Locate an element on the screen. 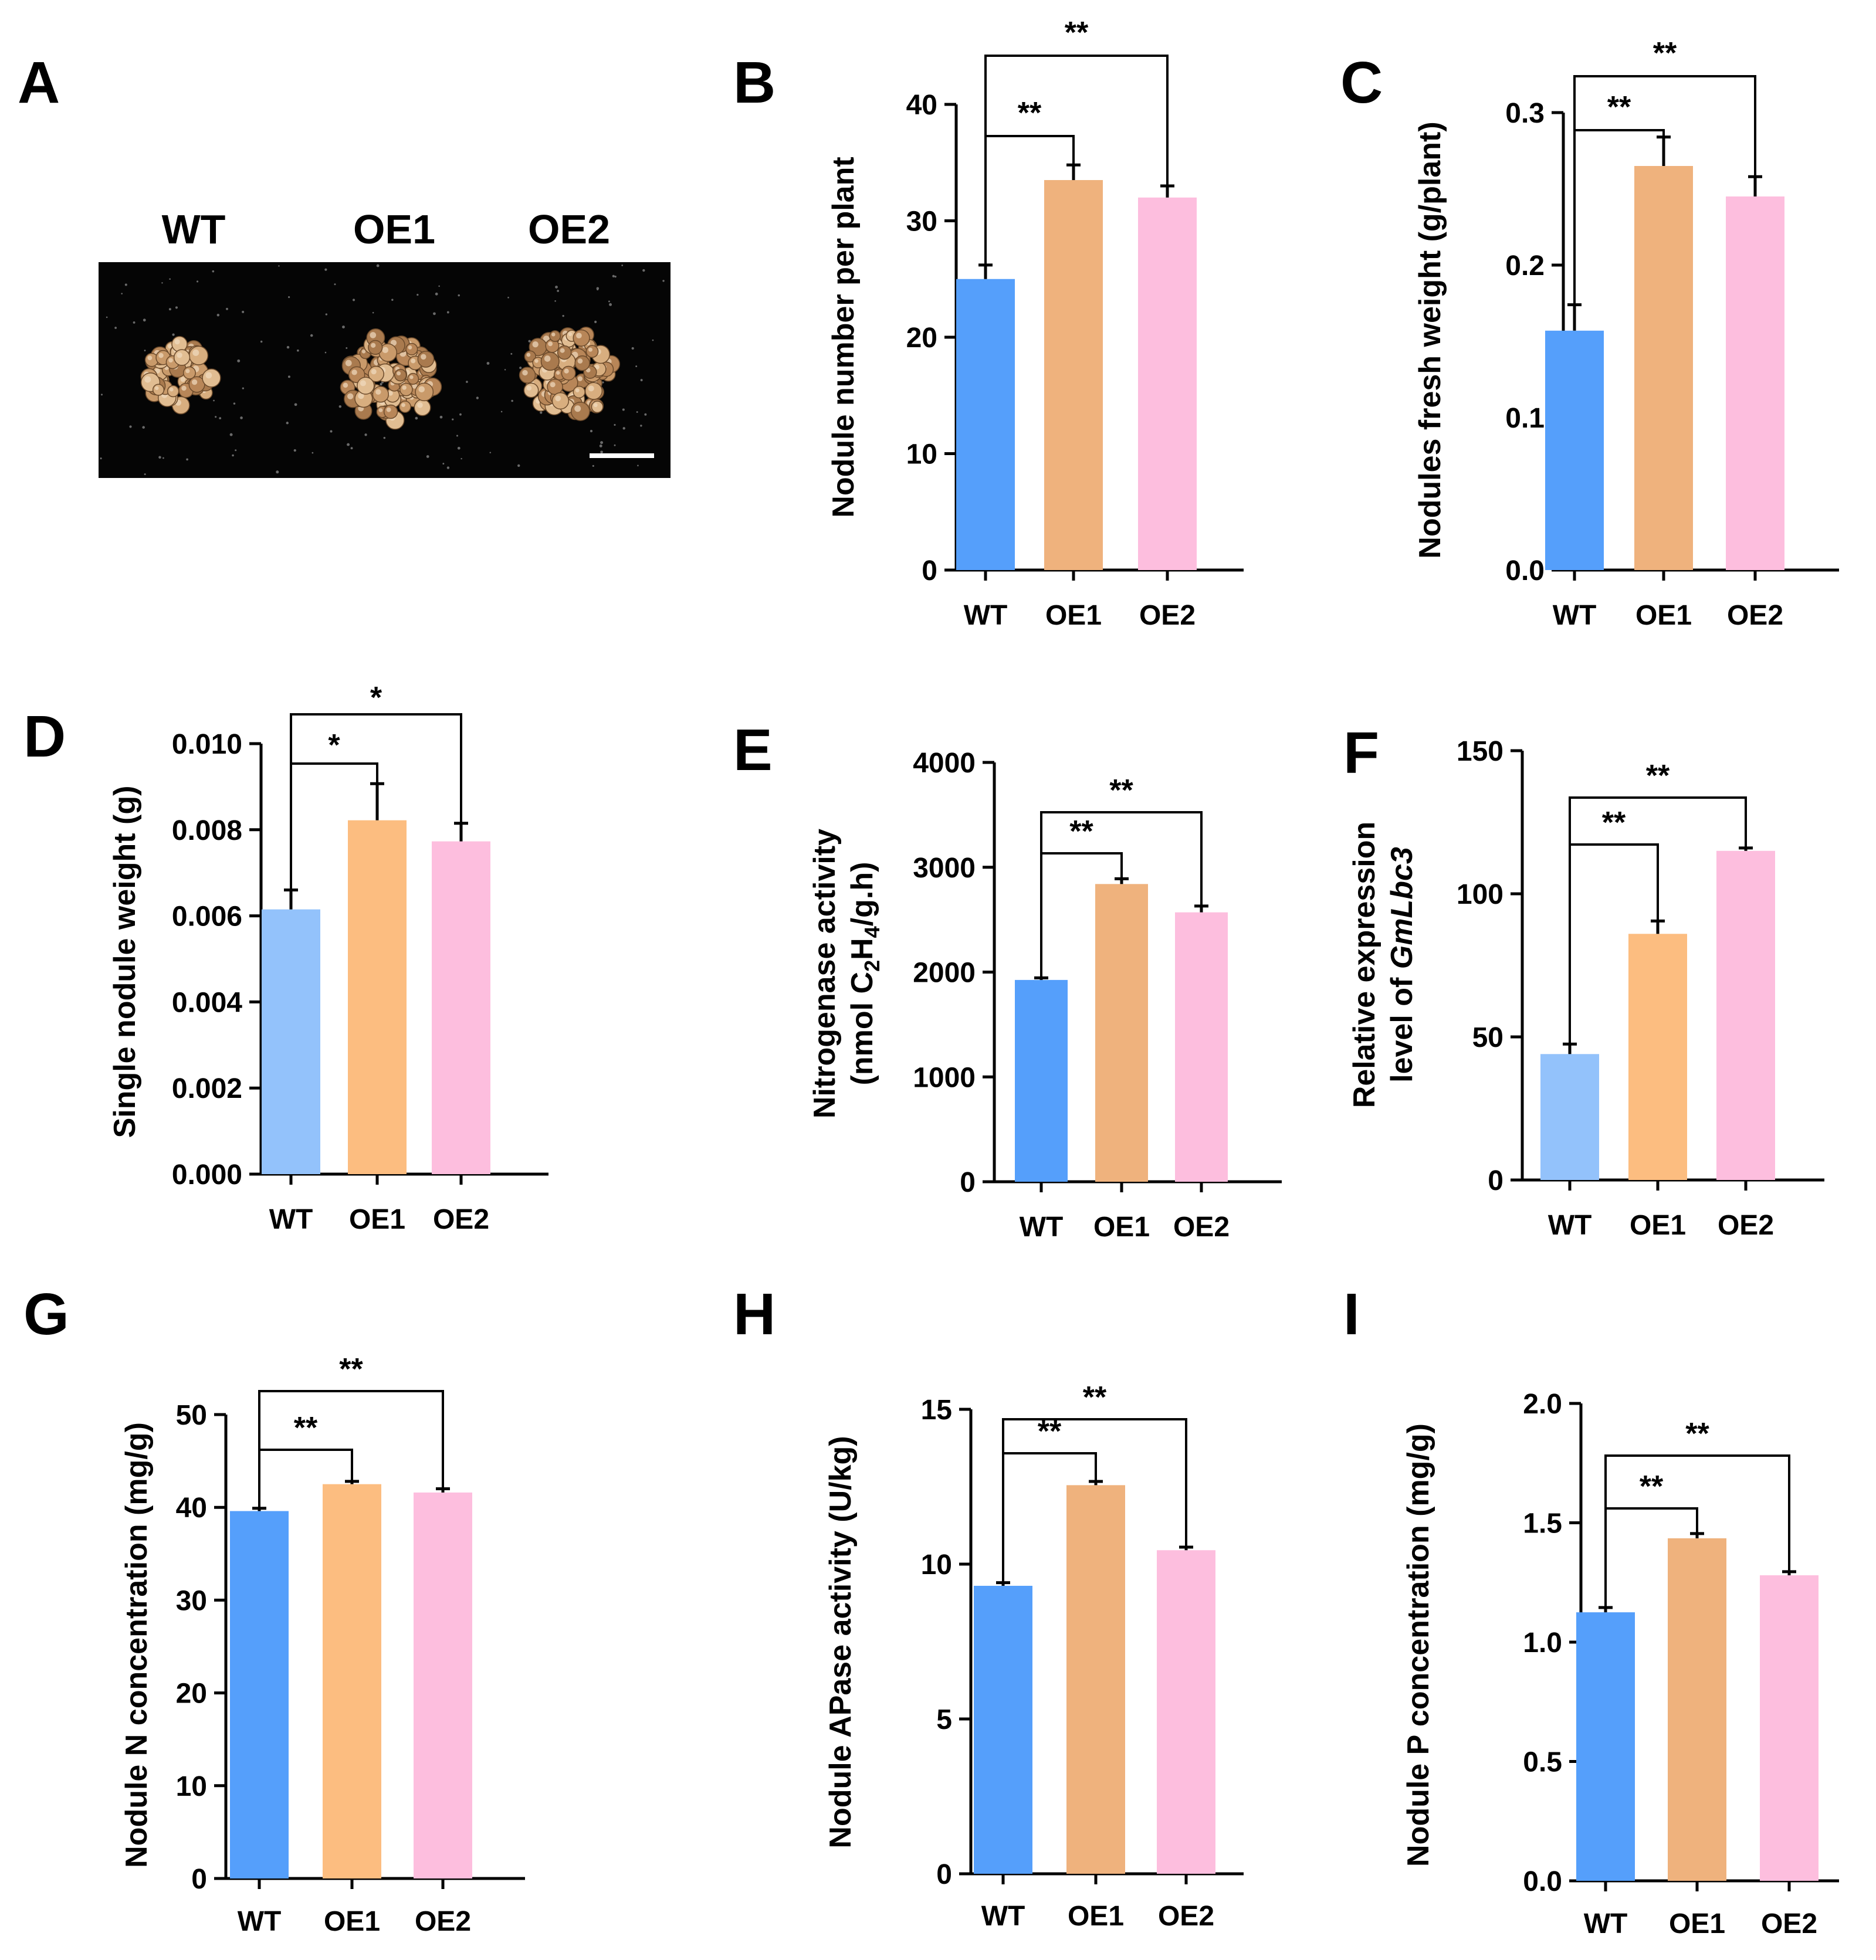 Image resolution: width=1876 pixels, height=1960 pixels. y-tick-label: 0.008 is located at coordinates (207, 830).